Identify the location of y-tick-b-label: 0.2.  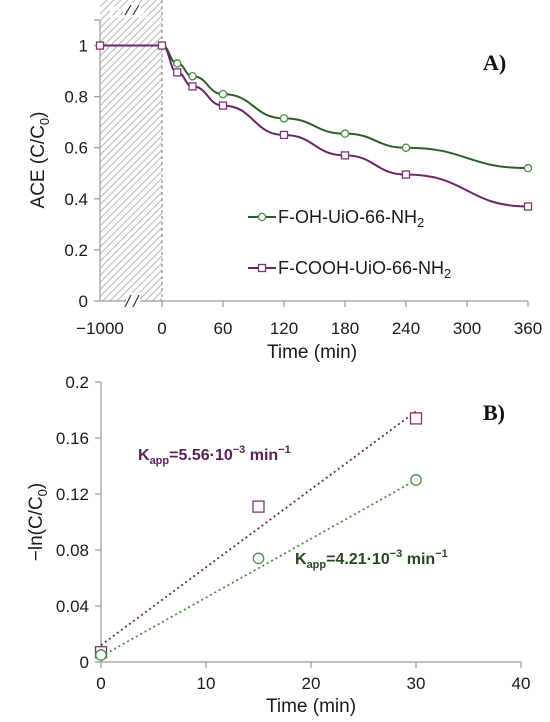
(77, 382).